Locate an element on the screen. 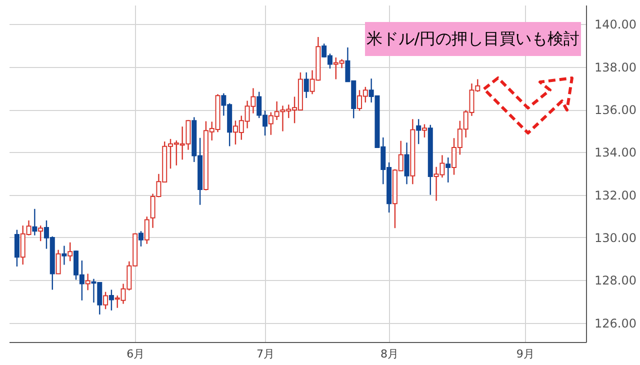  y-tick-label: 126.00 is located at coordinates (615, 323).